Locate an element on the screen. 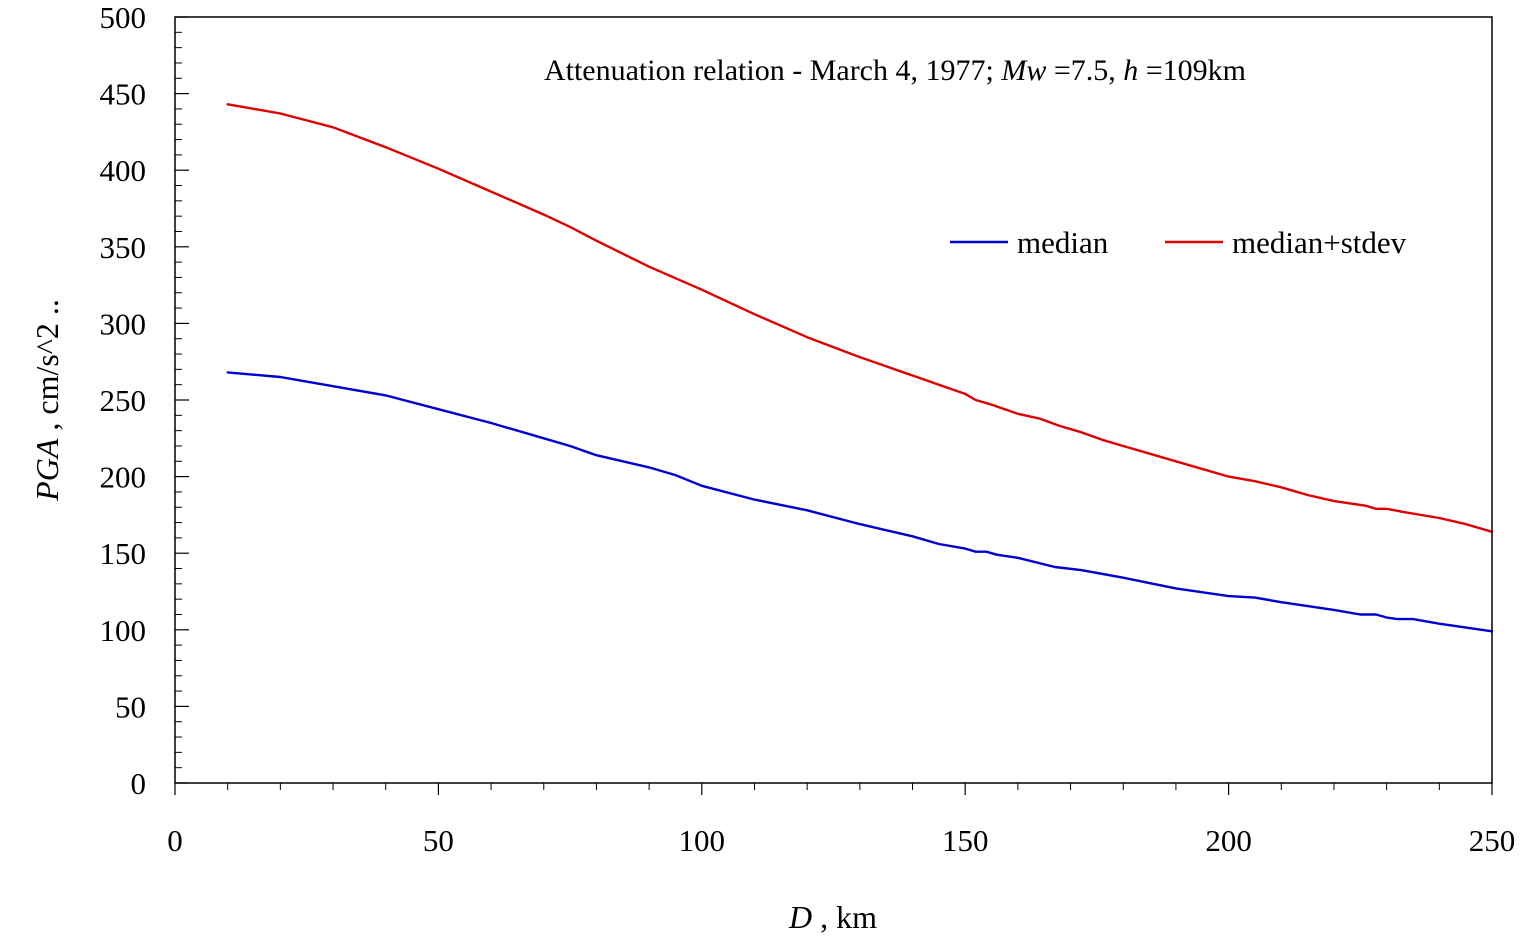 The height and width of the screenshot is (938, 1534). y-tick-label: 250 is located at coordinates (123, 400).